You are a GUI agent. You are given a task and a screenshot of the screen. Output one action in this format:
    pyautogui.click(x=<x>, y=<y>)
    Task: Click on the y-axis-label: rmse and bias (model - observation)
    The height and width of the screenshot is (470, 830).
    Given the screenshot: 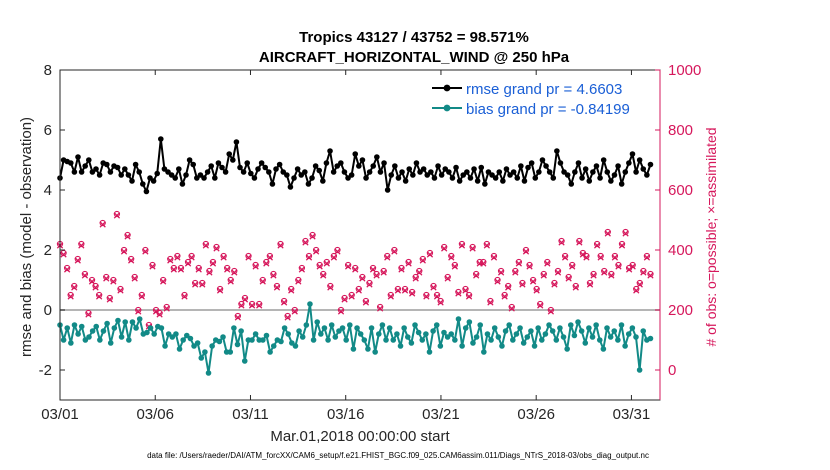 What is the action you would take?
    pyautogui.click(x=26, y=237)
    